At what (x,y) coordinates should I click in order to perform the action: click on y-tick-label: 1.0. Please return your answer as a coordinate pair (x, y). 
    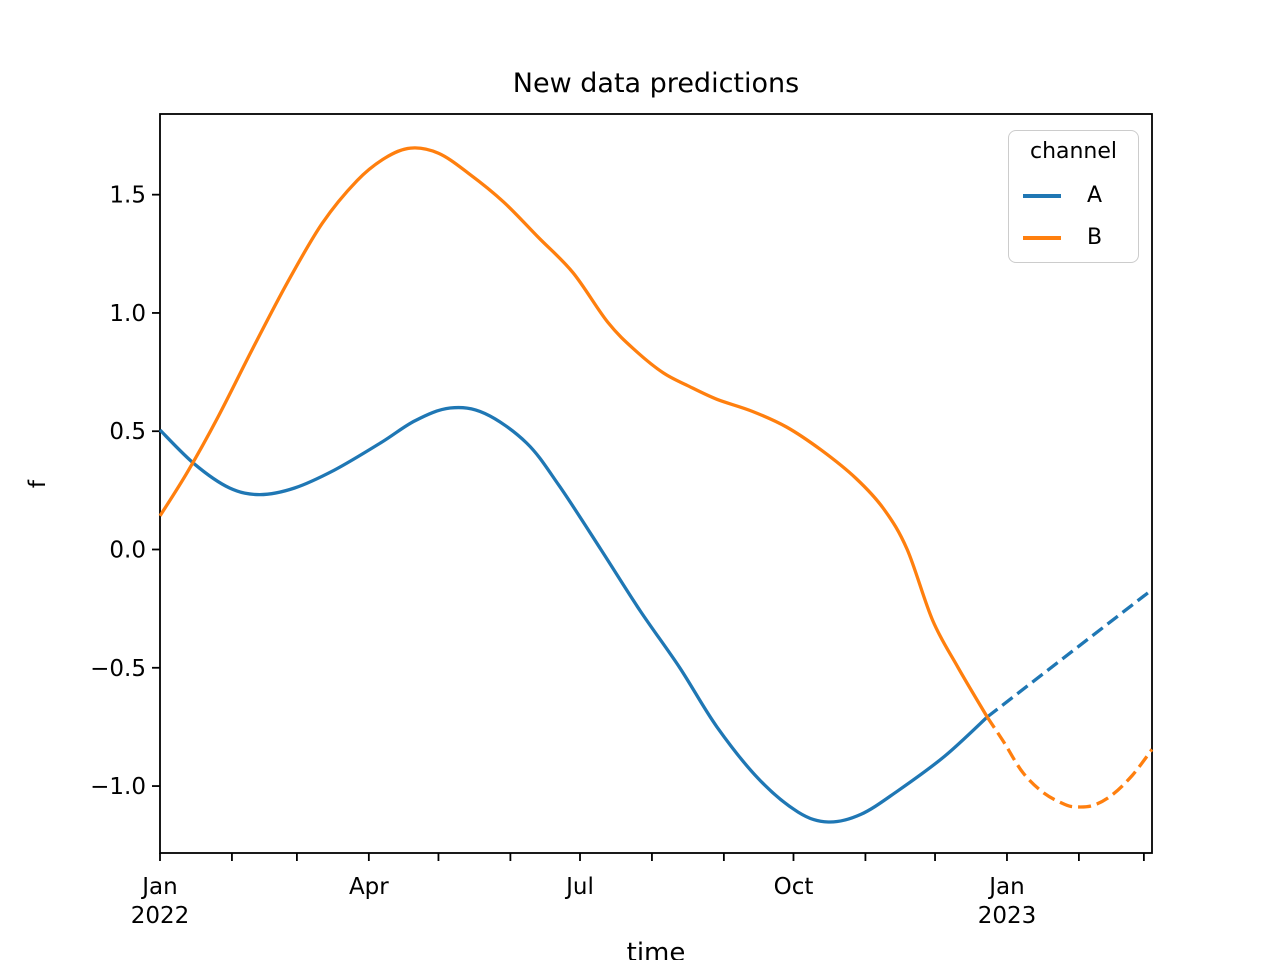
    Looking at the image, I should click on (127, 314).